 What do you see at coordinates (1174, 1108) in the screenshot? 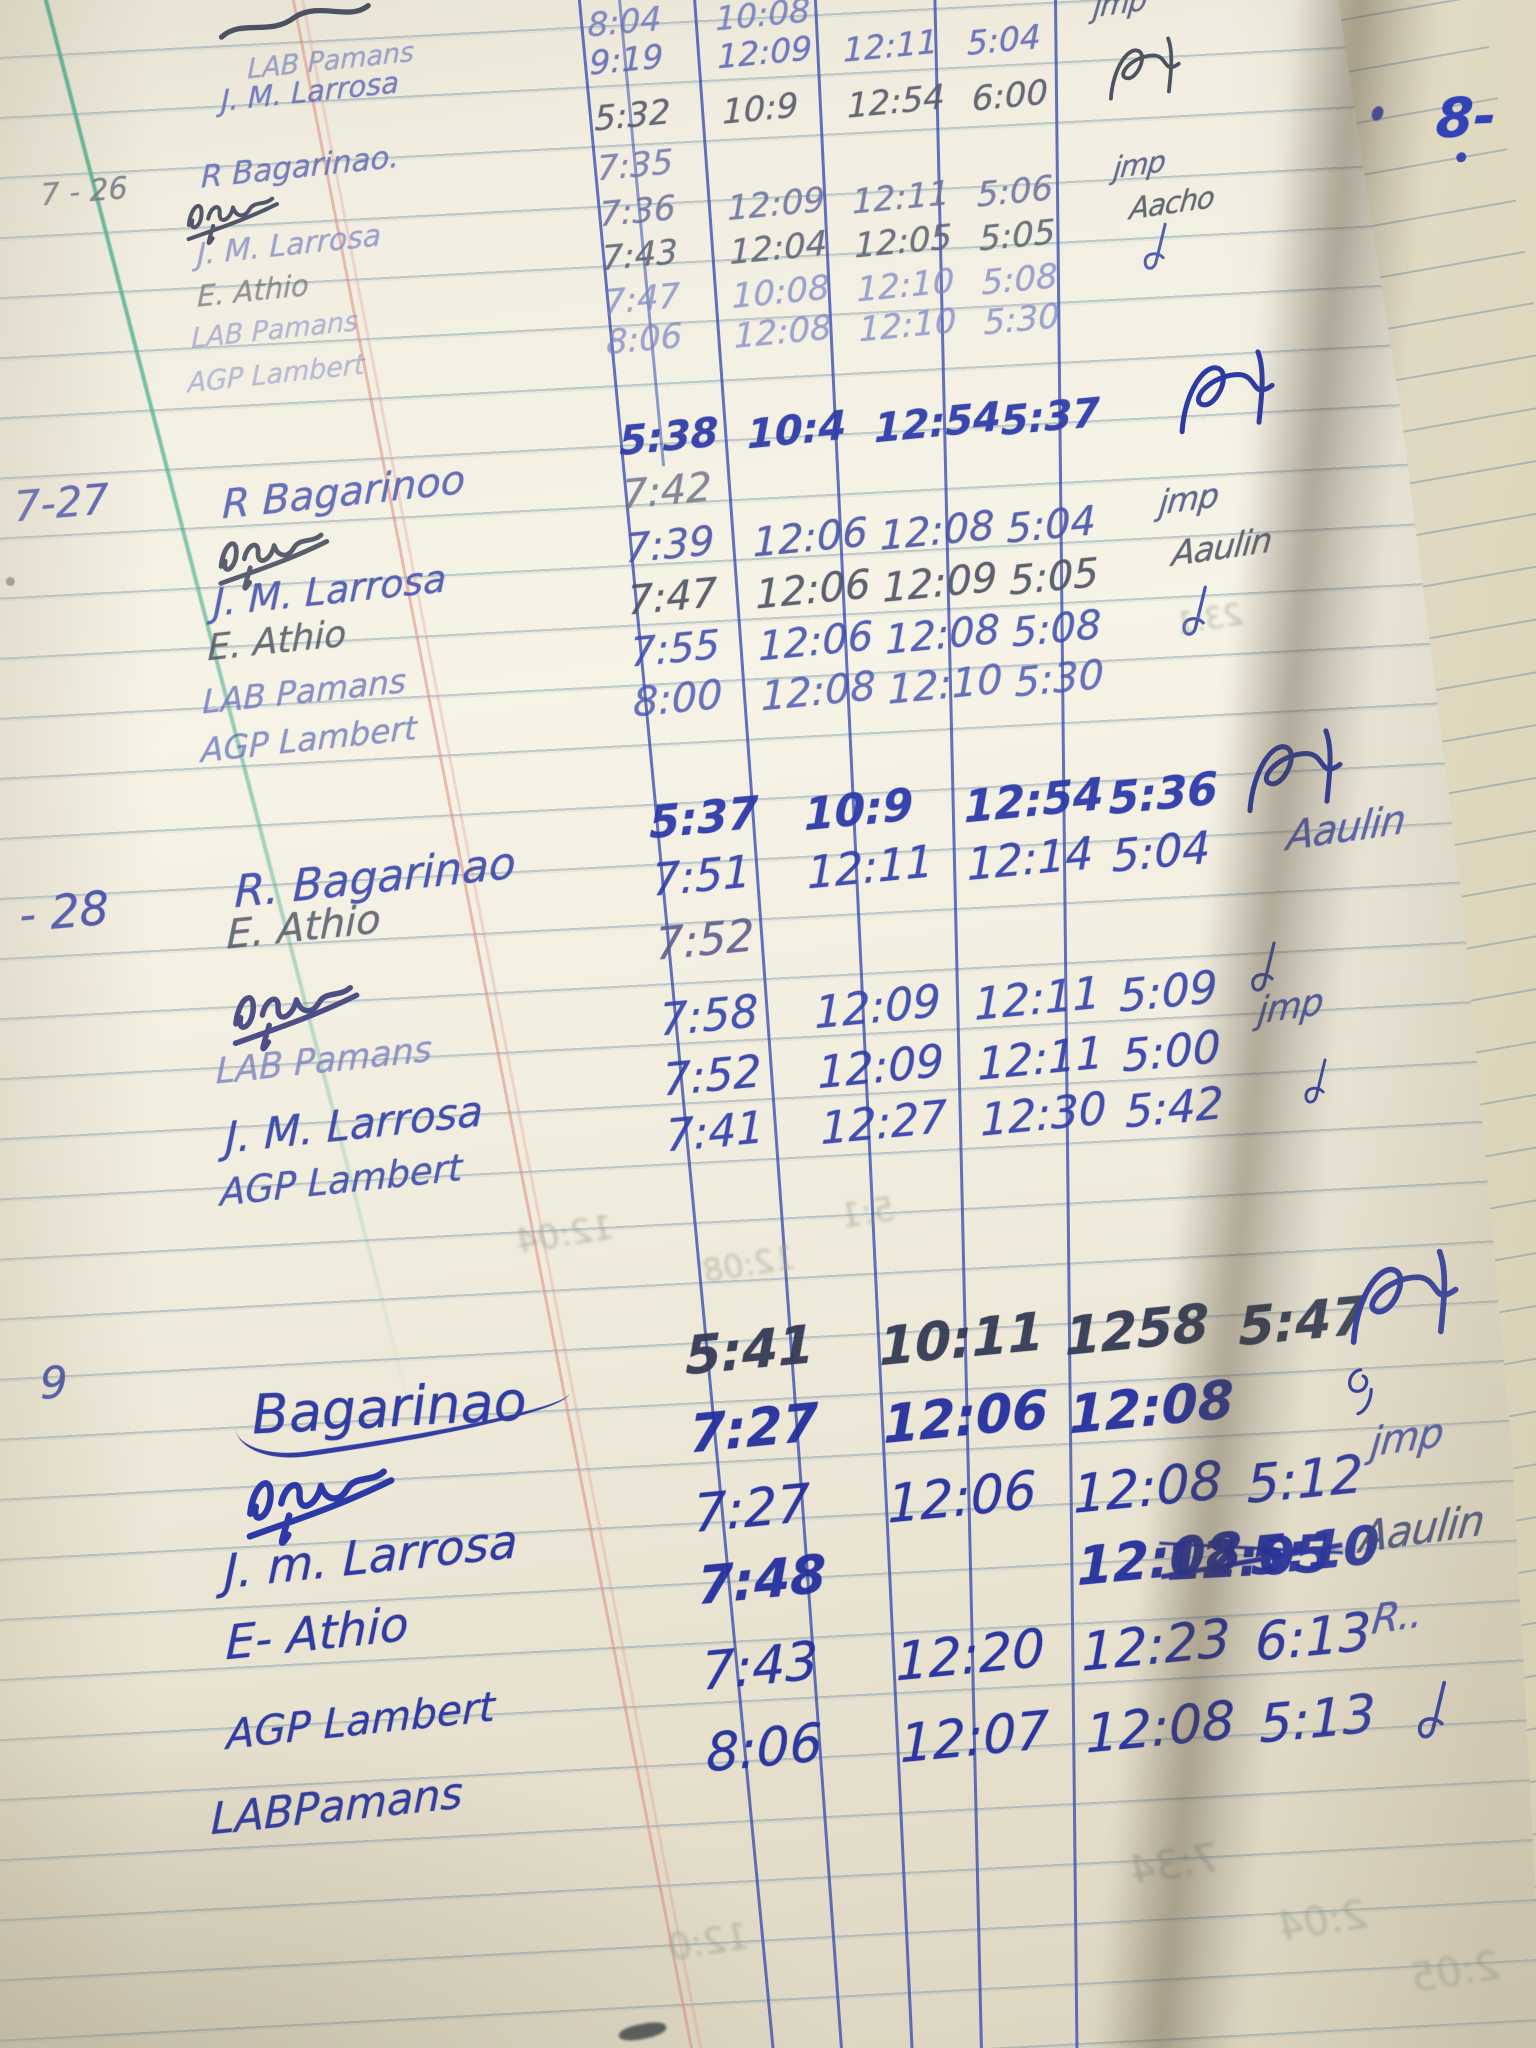
I see `time-cell: 5:42` at bounding box center [1174, 1108].